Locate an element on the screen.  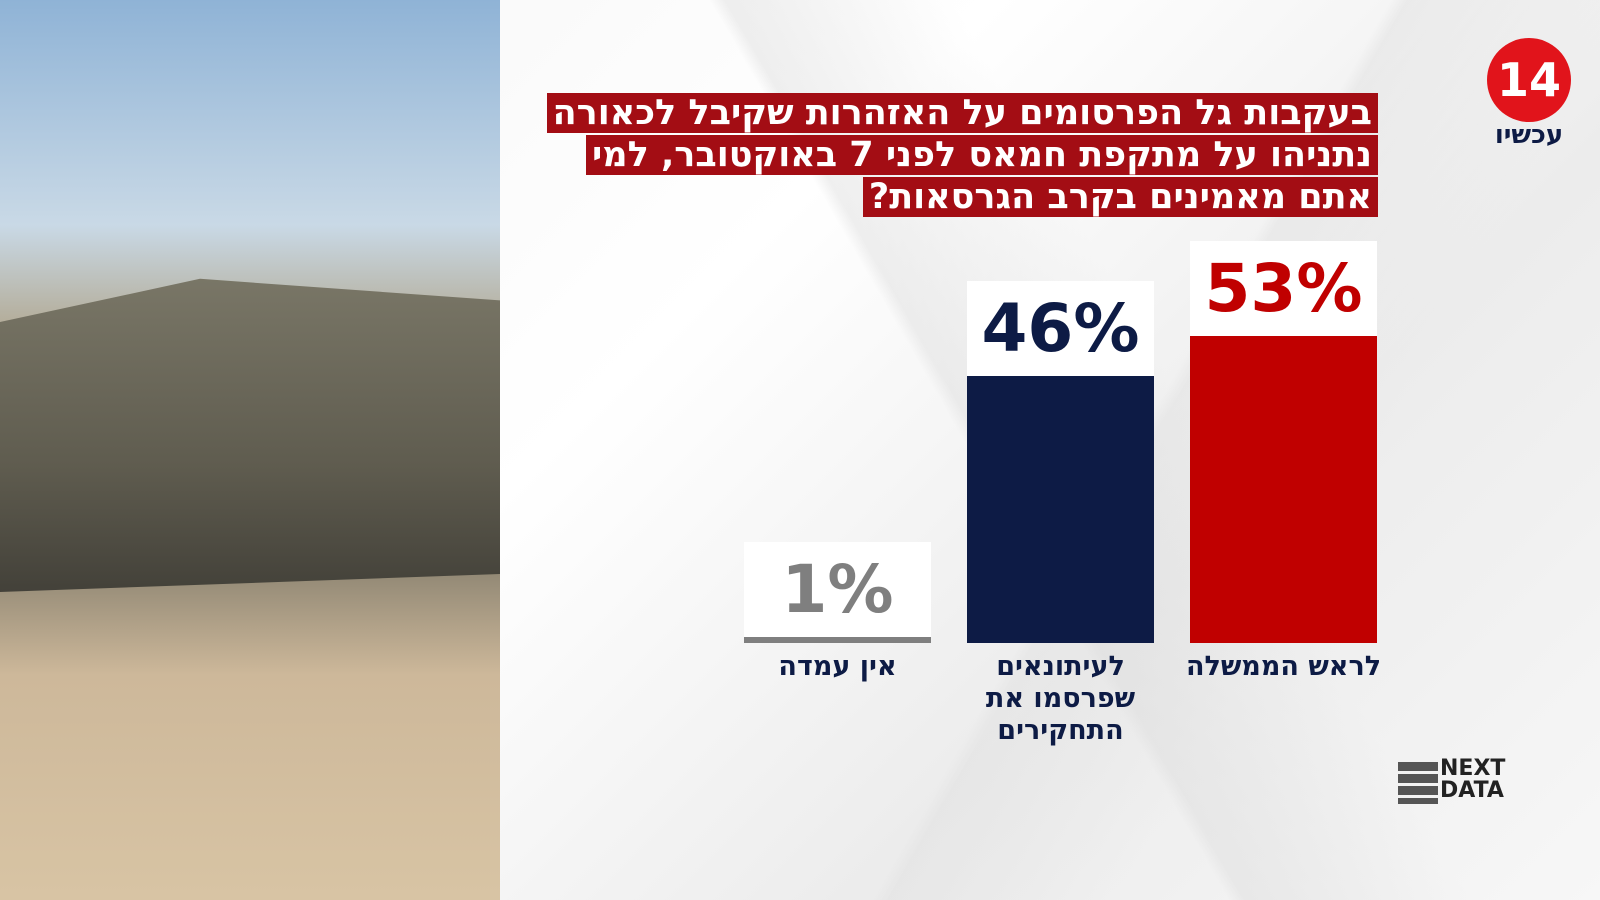
category-label: לעיתונאים שפרסמו את התחקירים is located at coordinates (1060, 698).